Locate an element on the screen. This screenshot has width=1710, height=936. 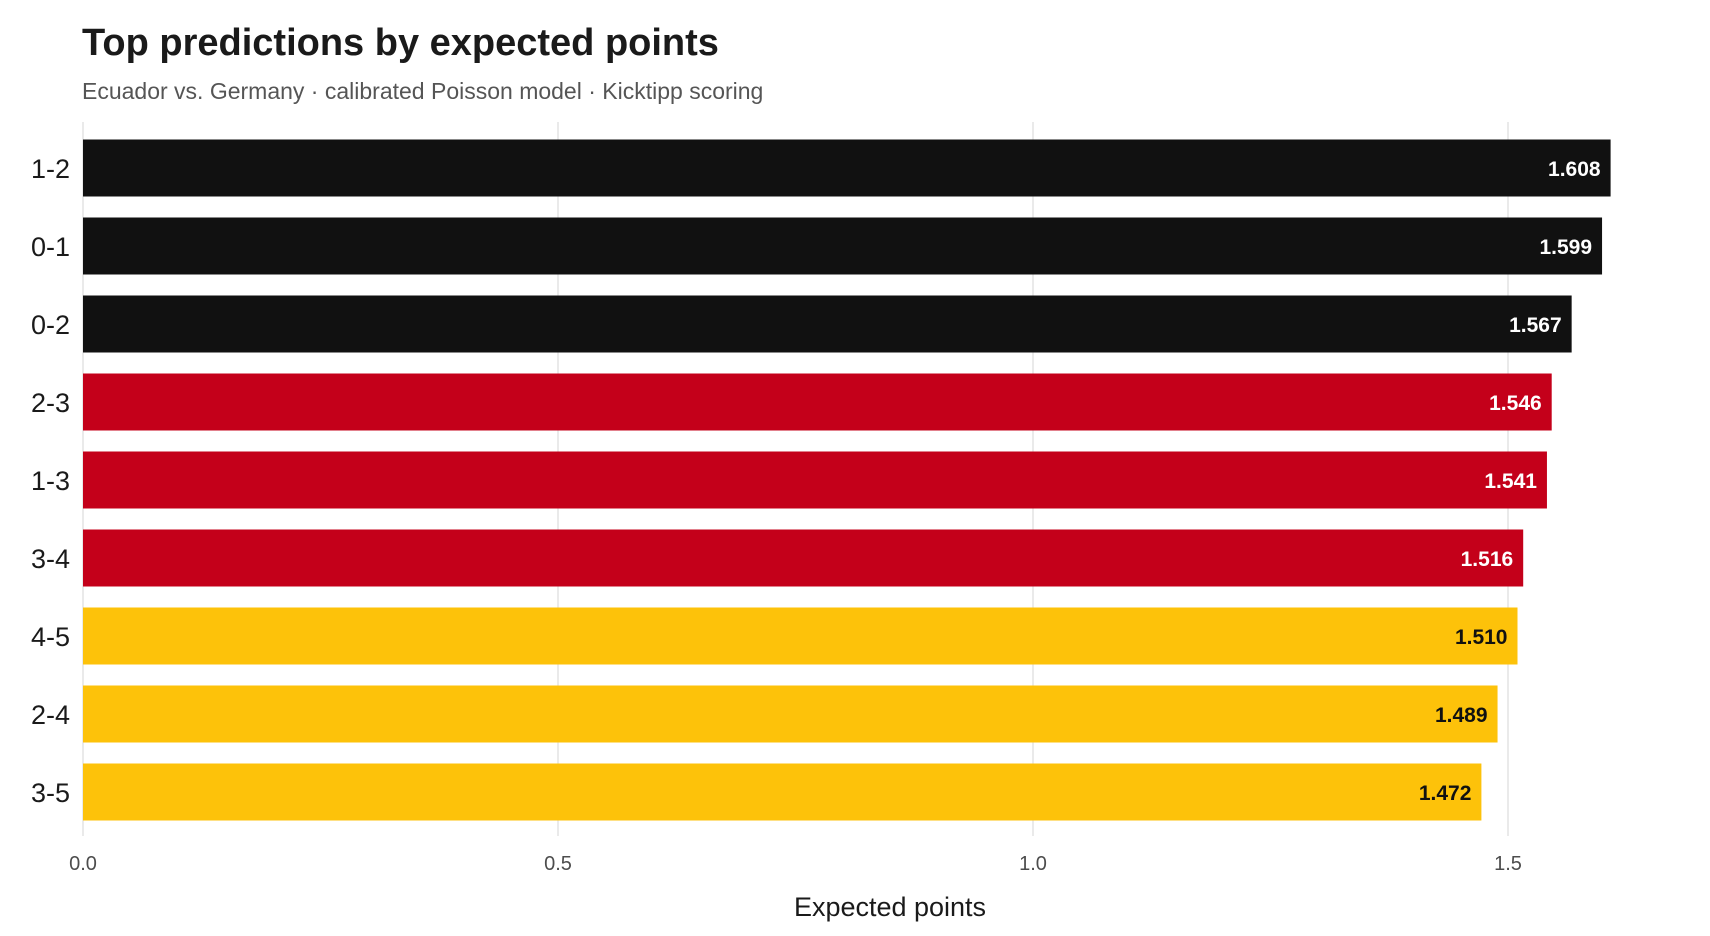
category-label: 2-4 is located at coordinates (50, 715).